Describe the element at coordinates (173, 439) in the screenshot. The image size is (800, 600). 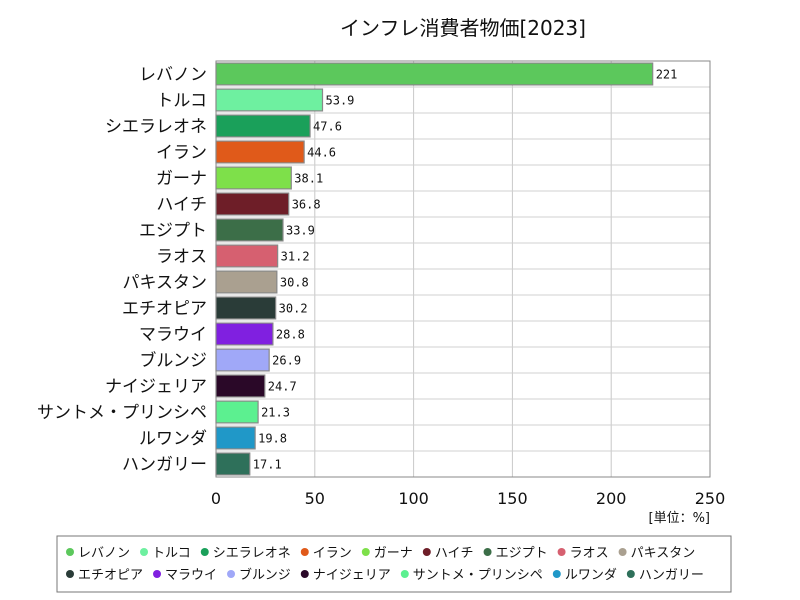
I see `category-label: ルワンダ` at that location.